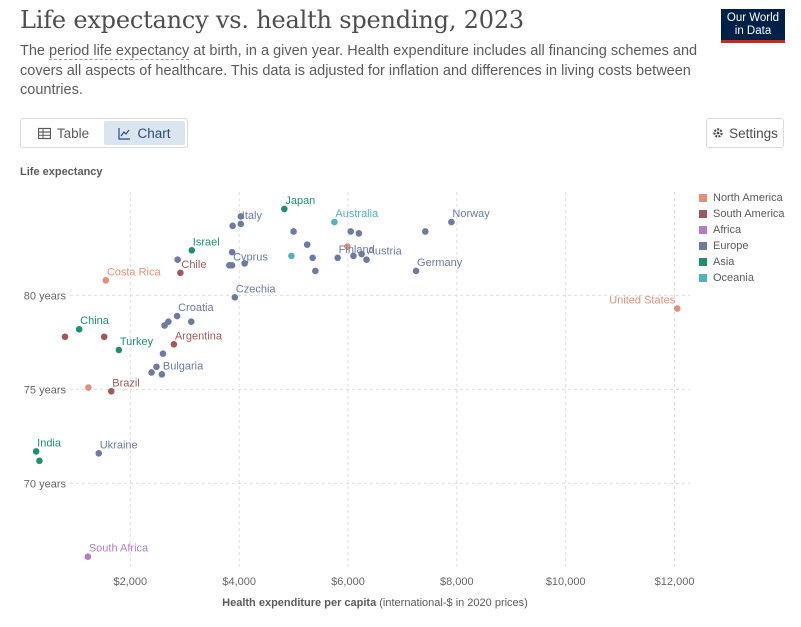 The width and height of the screenshot is (801, 627). I want to click on legend-label: Europe, so click(731, 246).